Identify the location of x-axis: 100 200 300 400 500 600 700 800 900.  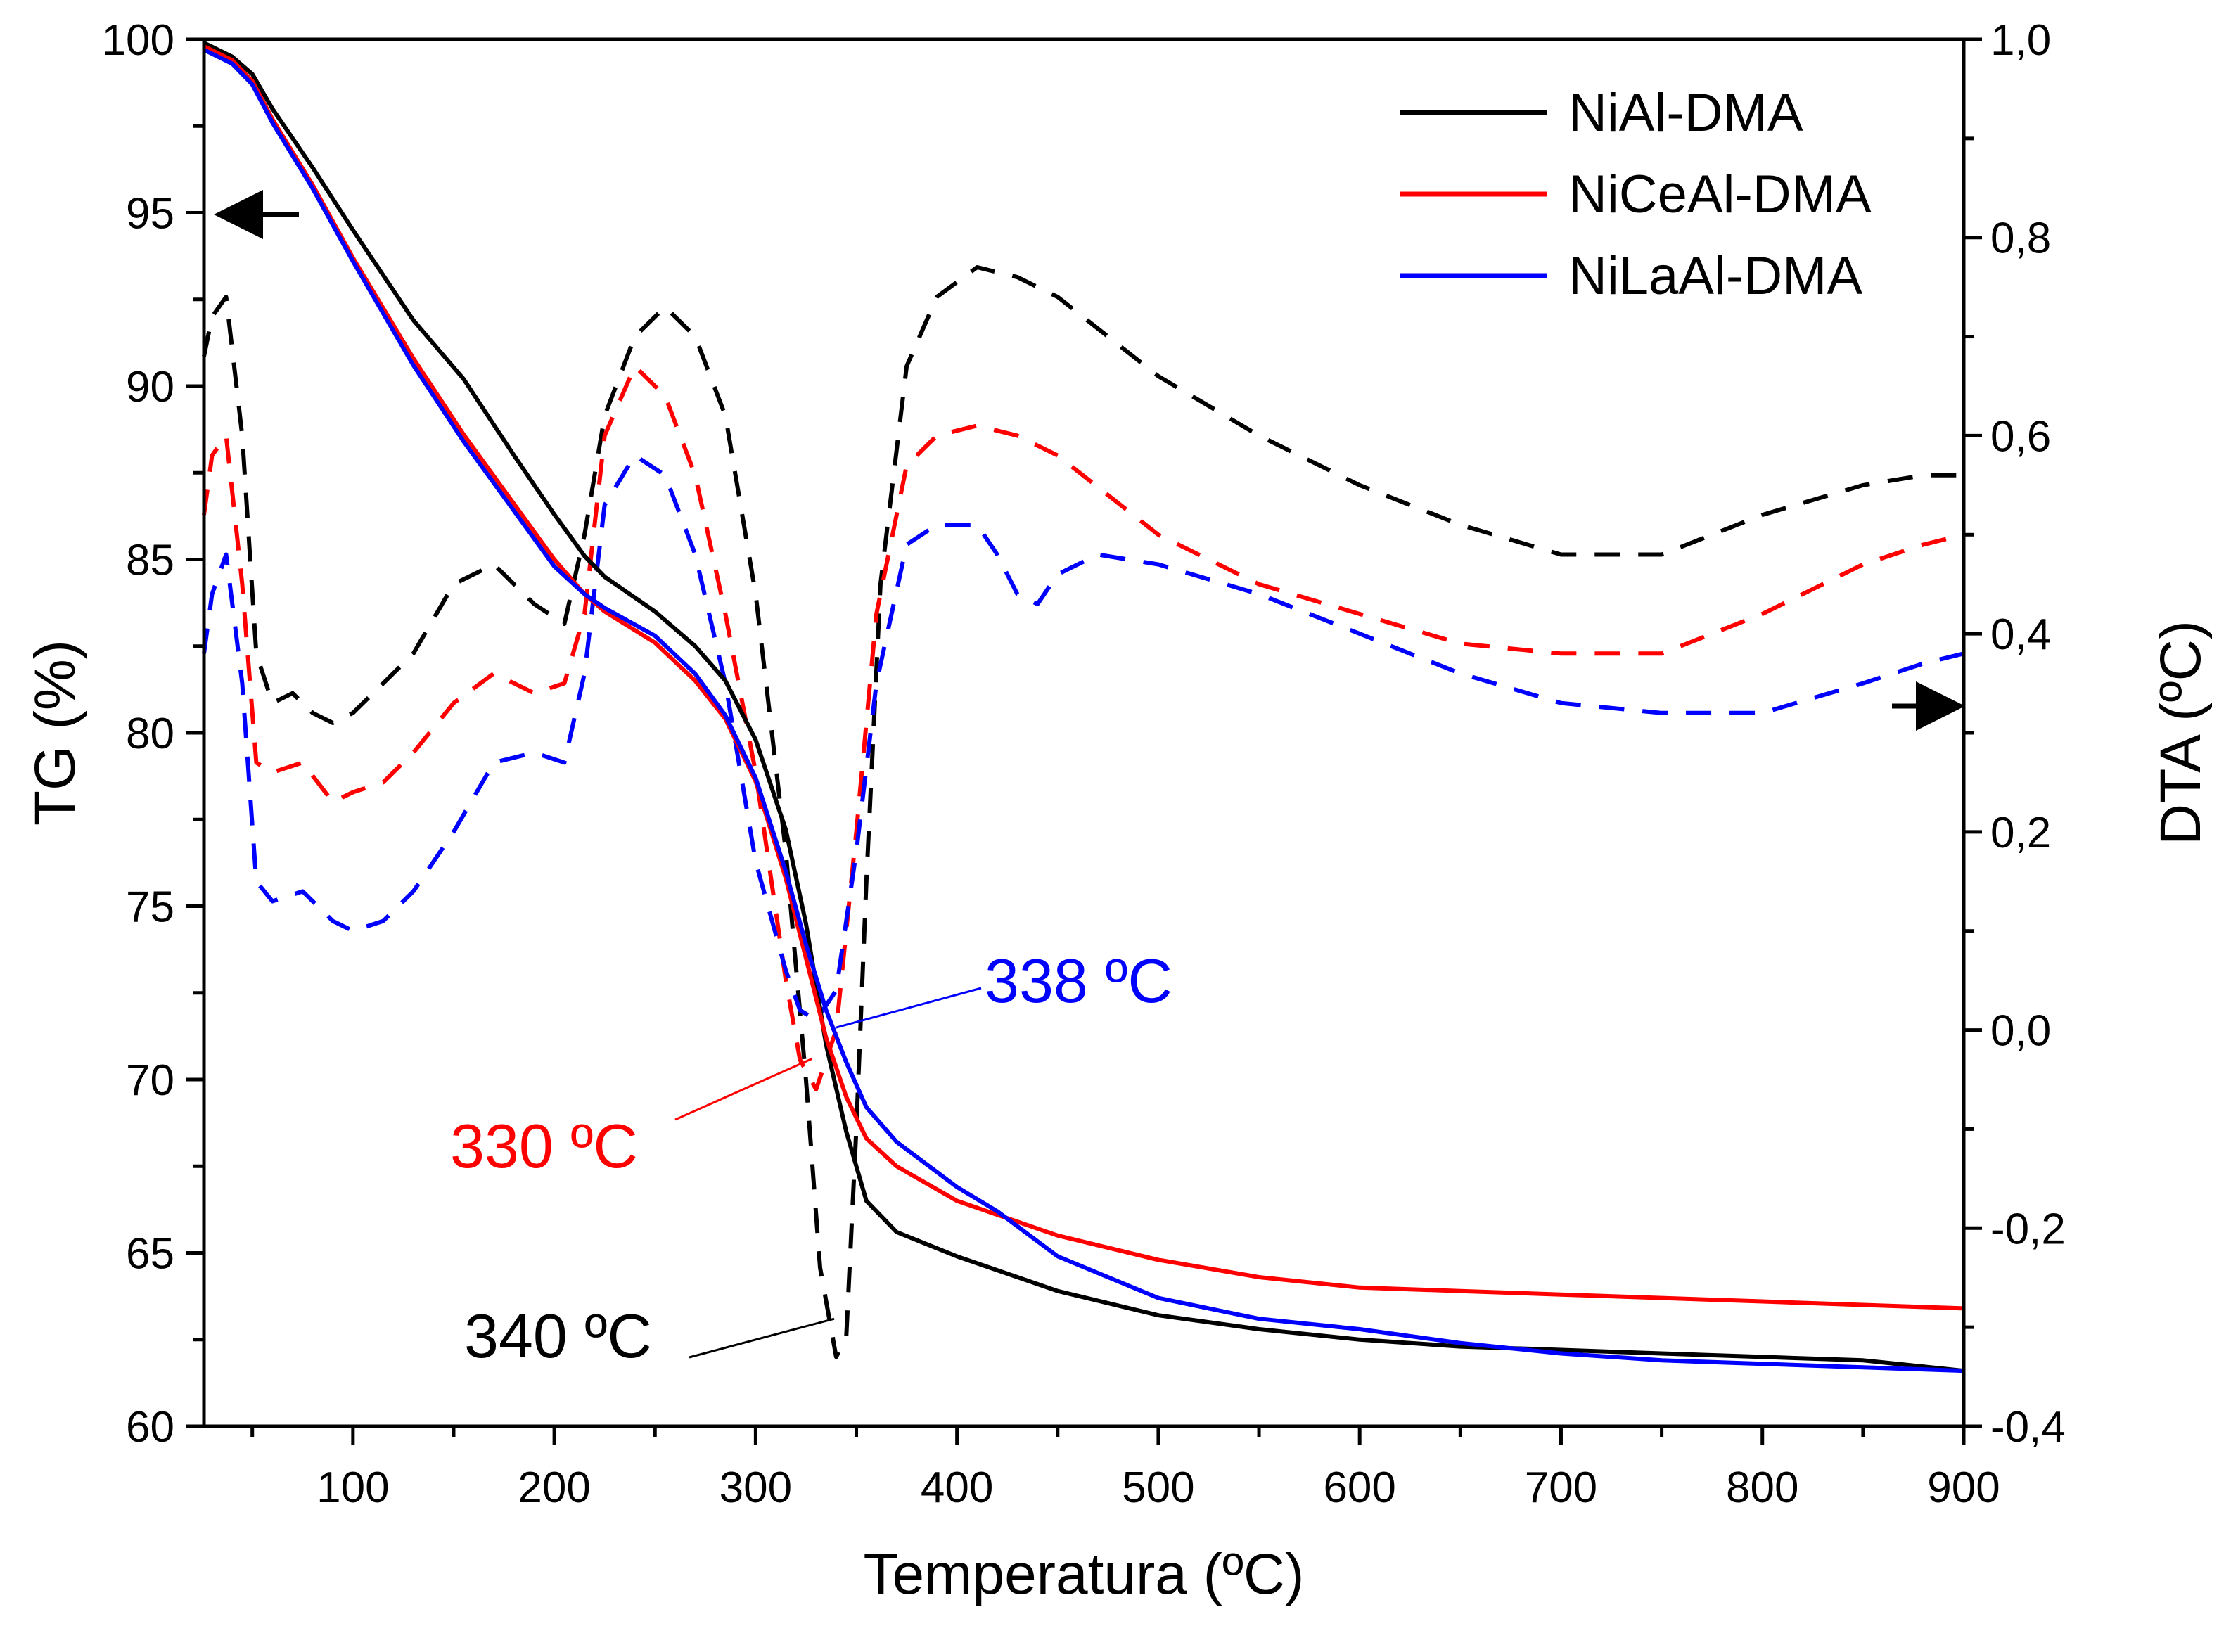
(1125, 1469).